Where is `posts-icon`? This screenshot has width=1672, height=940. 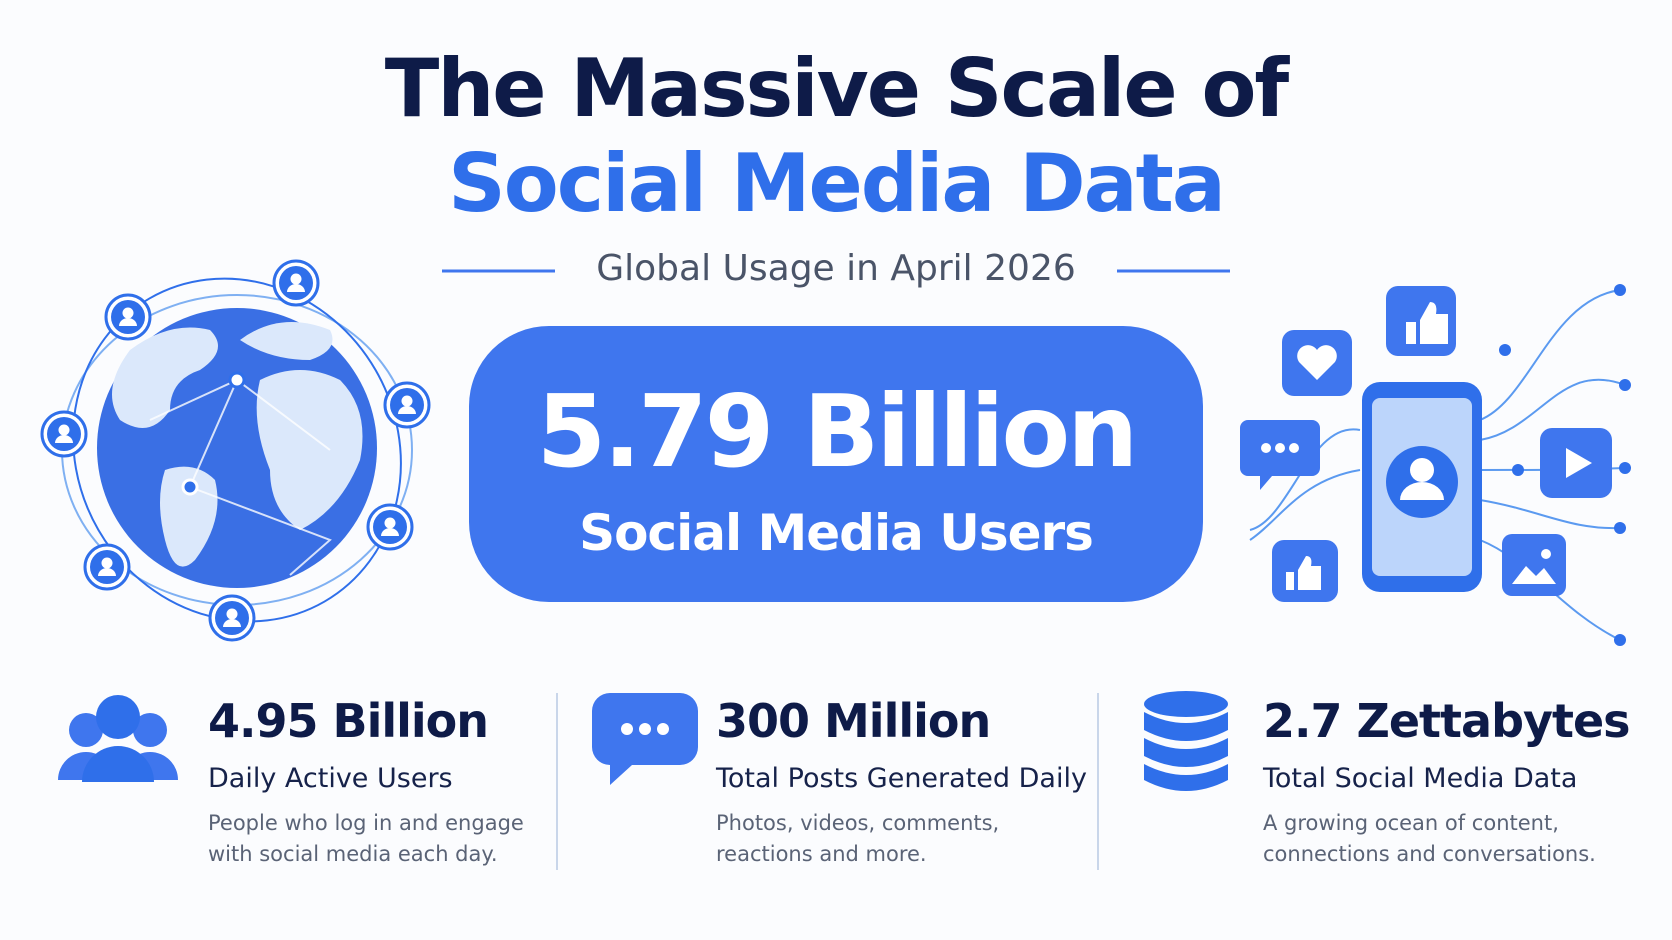 posts-icon is located at coordinates (645, 739).